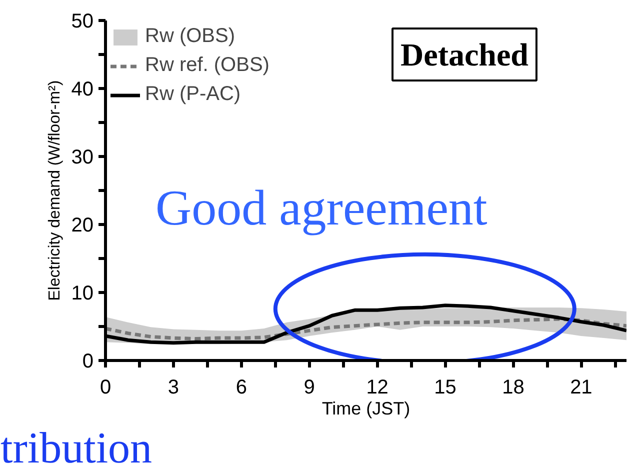  What do you see at coordinates (82, 157) in the screenshot?
I see `y-tick-label: 30` at bounding box center [82, 157].